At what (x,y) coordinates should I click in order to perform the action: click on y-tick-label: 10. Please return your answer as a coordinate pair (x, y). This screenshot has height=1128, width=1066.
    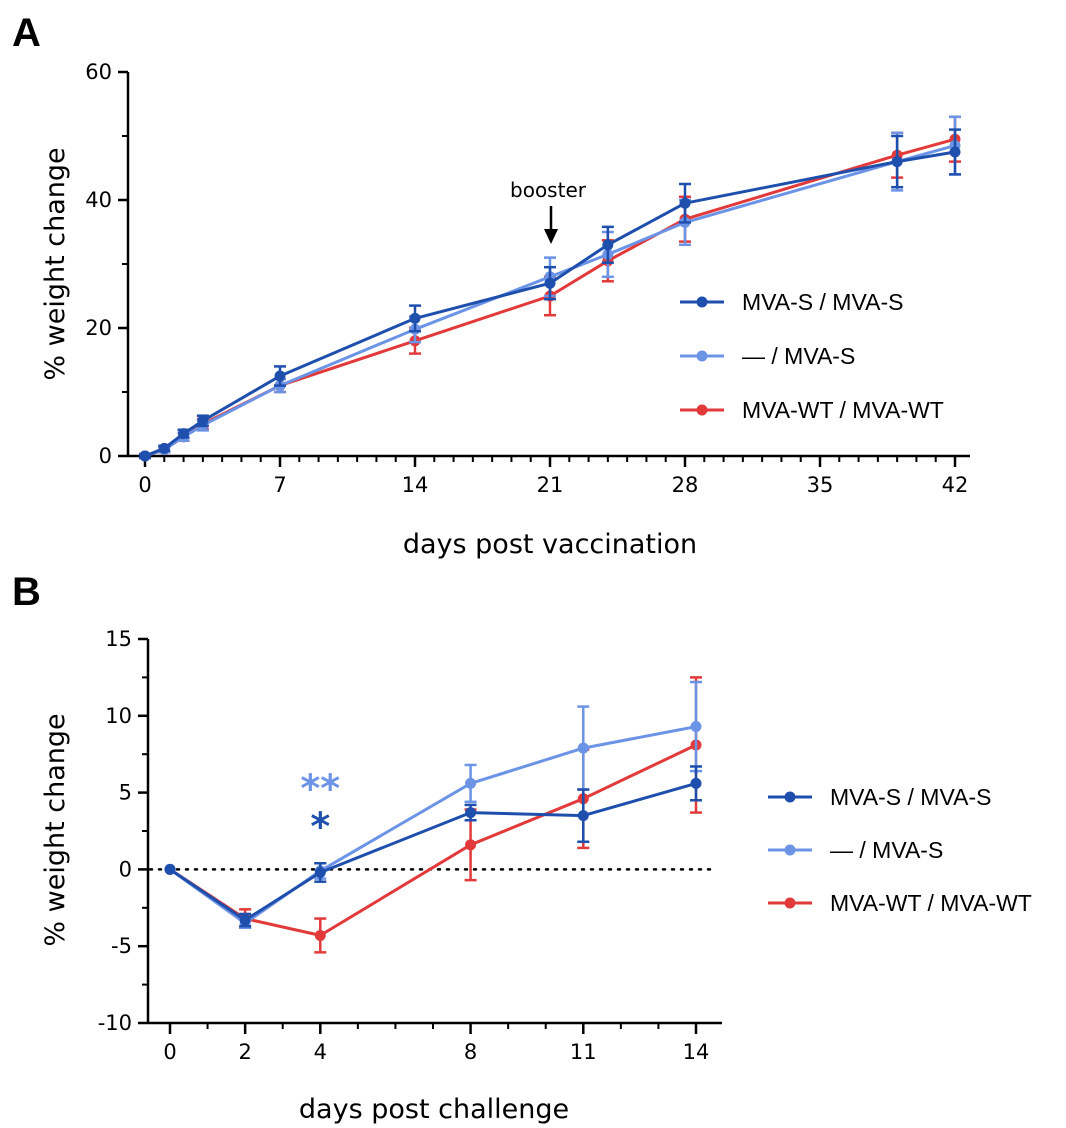
    Looking at the image, I should click on (118, 716).